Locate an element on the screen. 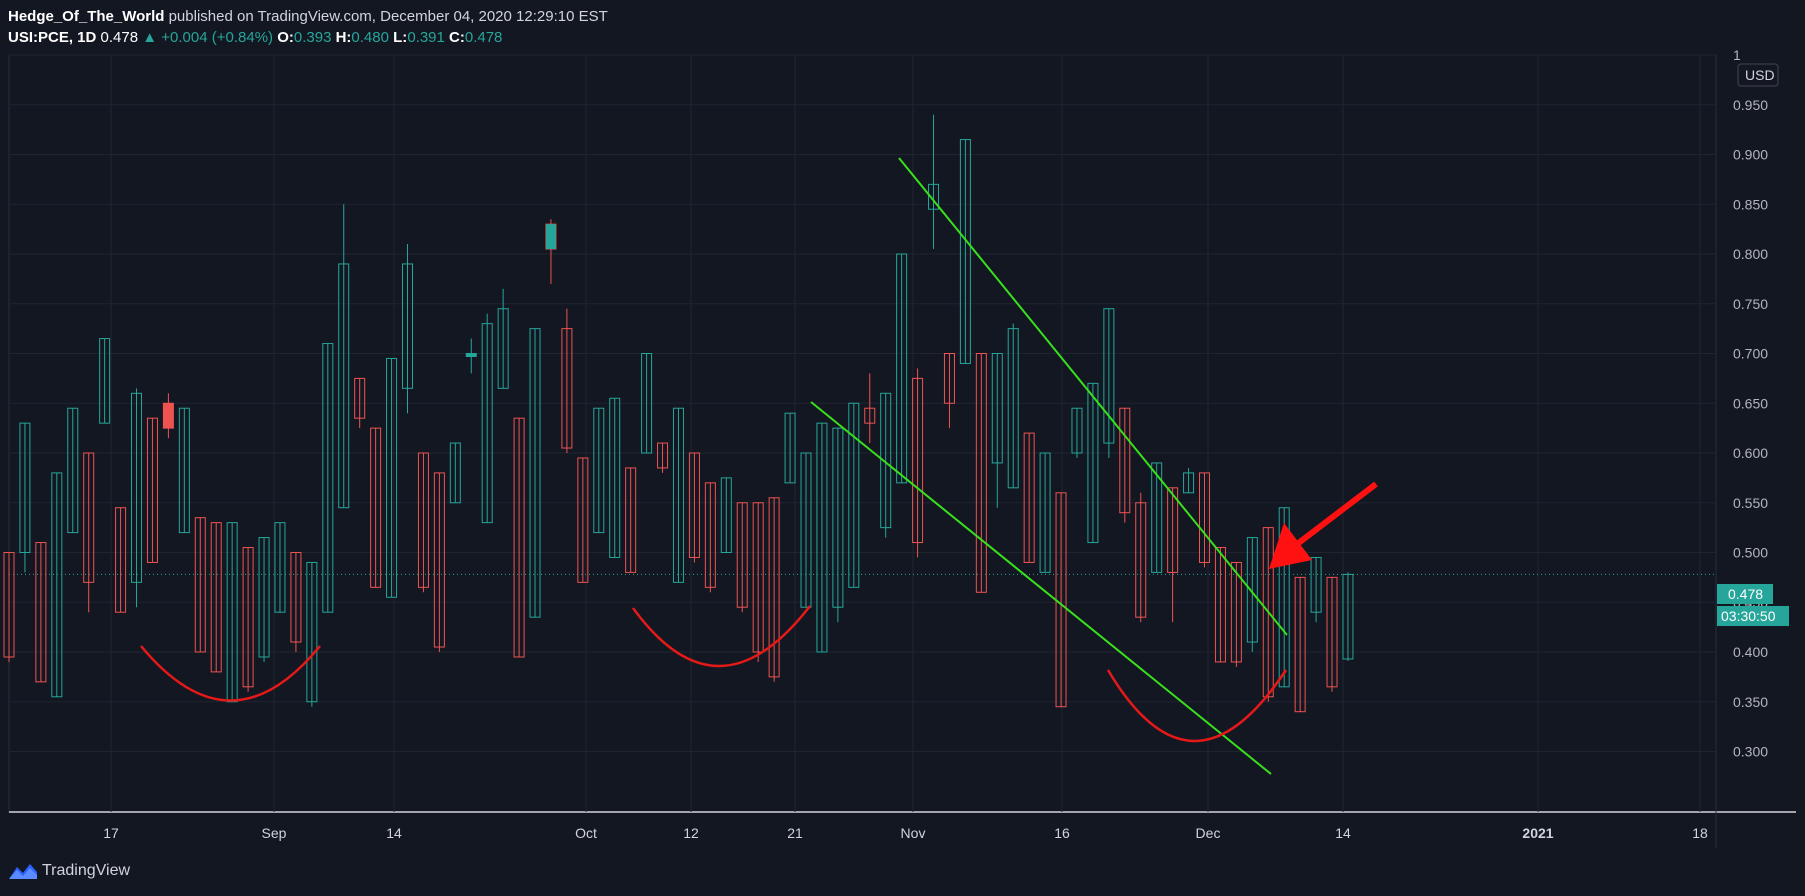 The width and height of the screenshot is (1805, 896). time-tick-label: 16 is located at coordinates (1062, 833).